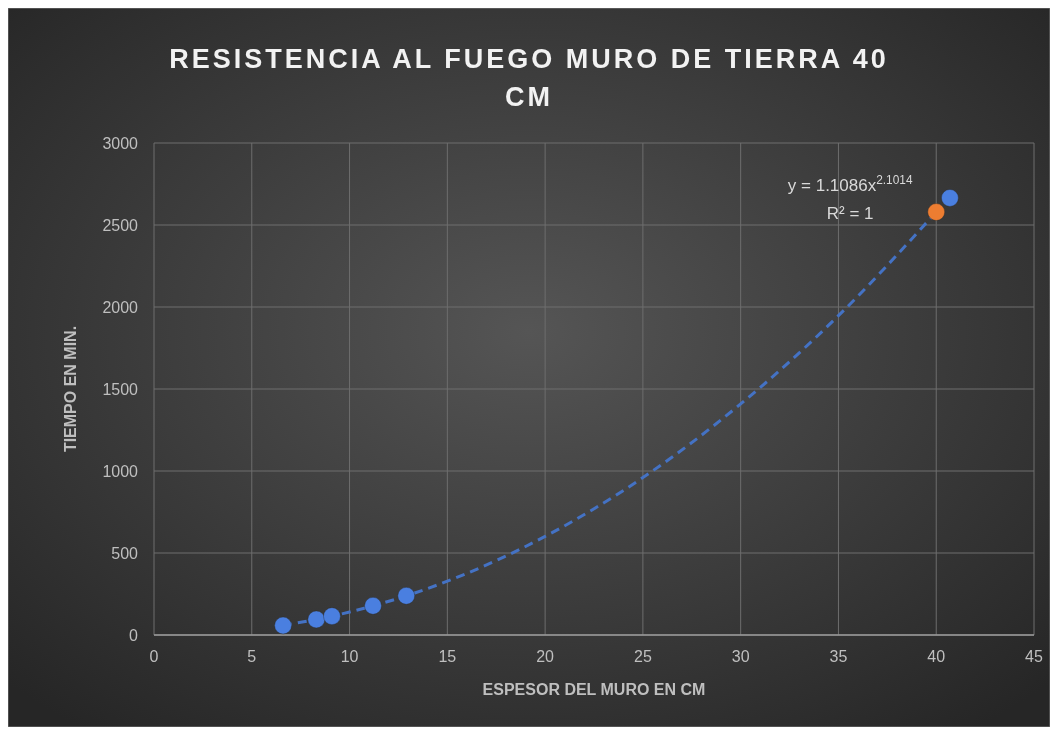 This screenshot has width=1058, height=735. Describe the element at coordinates (349, 656) in the screenshot. I see `x-tick-label: 10` at that location.